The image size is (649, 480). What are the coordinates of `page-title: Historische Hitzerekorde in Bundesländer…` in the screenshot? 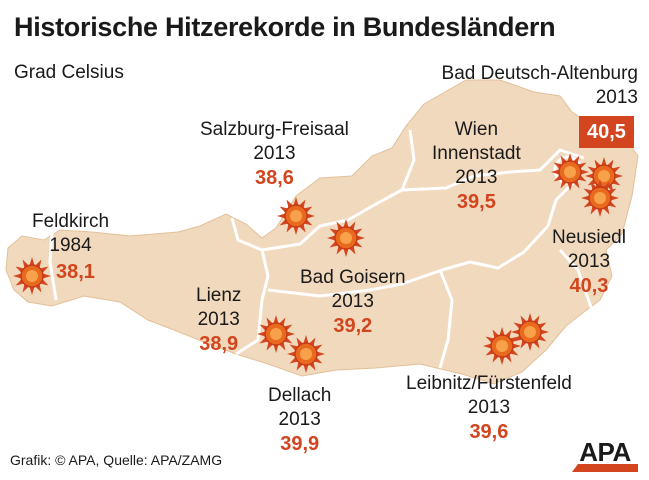 It's located at (285, 27).